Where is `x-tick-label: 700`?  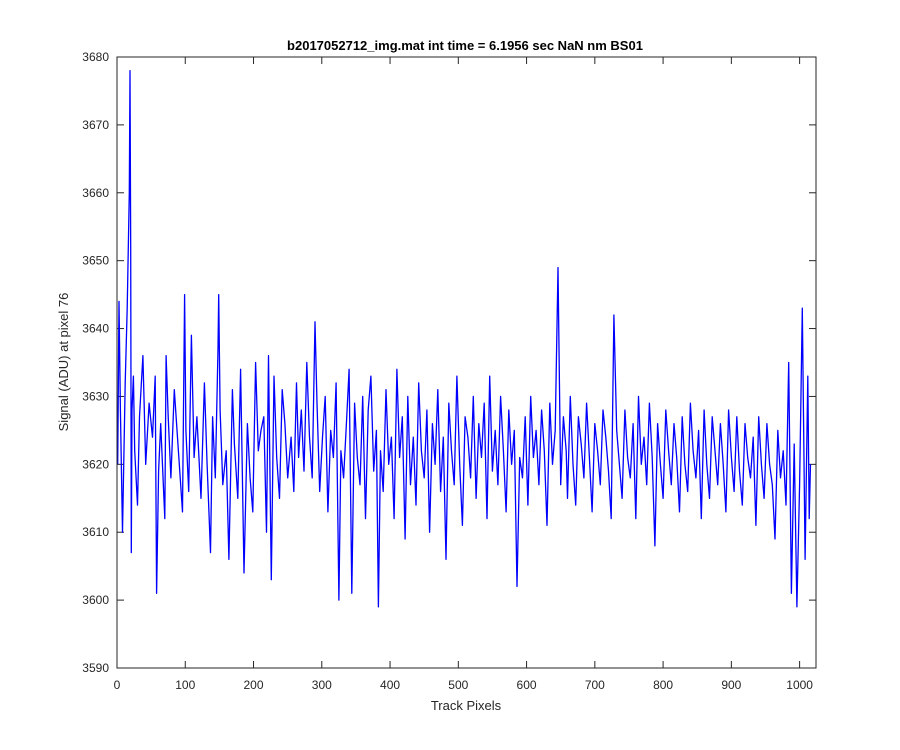 x-tick-label: 700 is located at coordinates (595, 685).